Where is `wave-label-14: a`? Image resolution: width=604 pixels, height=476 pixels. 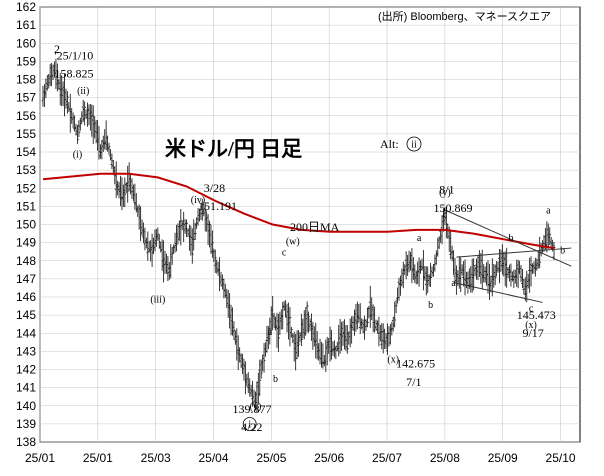 wave-label-14: a is located at coordinates (453, 283).